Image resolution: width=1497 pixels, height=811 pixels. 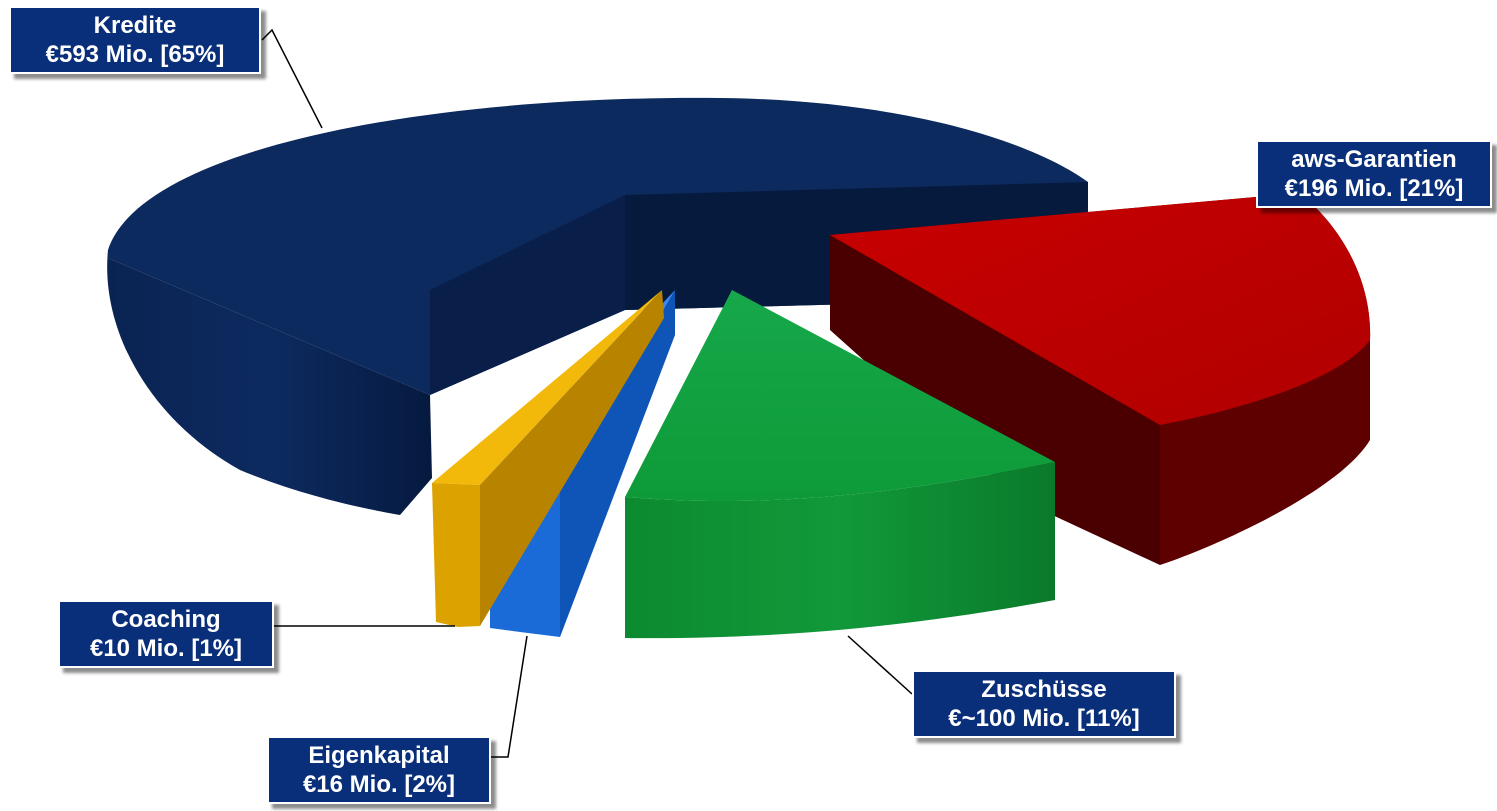 What do you see at coordinates (1374, 188) in the screenshot?
I see `label-aws-garantien-amount: €196 Mio. [21%]` at bounding box center [1374, 188].